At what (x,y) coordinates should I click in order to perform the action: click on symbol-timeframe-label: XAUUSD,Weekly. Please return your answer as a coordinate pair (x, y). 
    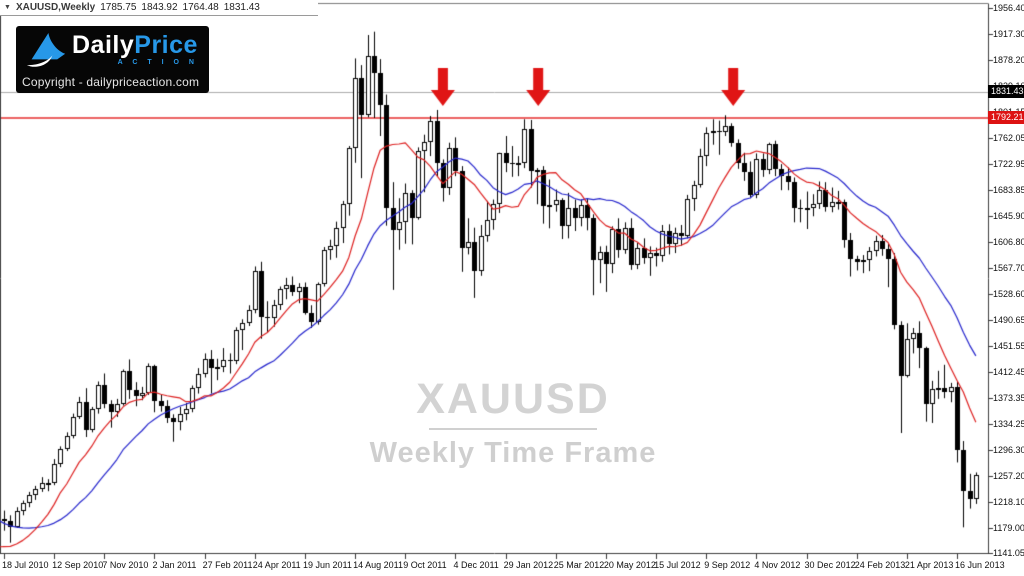
    Looking at the image, I should click on (55, 7).